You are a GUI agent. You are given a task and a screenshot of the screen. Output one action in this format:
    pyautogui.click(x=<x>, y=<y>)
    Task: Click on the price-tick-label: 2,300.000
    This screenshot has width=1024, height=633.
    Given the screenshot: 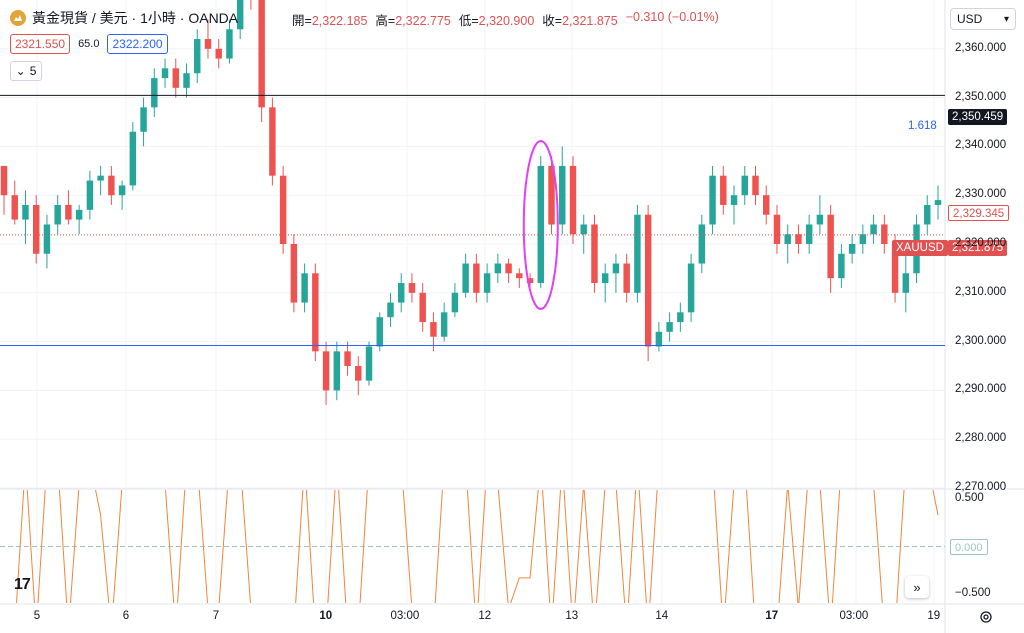 What is the action you would take?
    pyautogui.click(x=981, y=340)
    